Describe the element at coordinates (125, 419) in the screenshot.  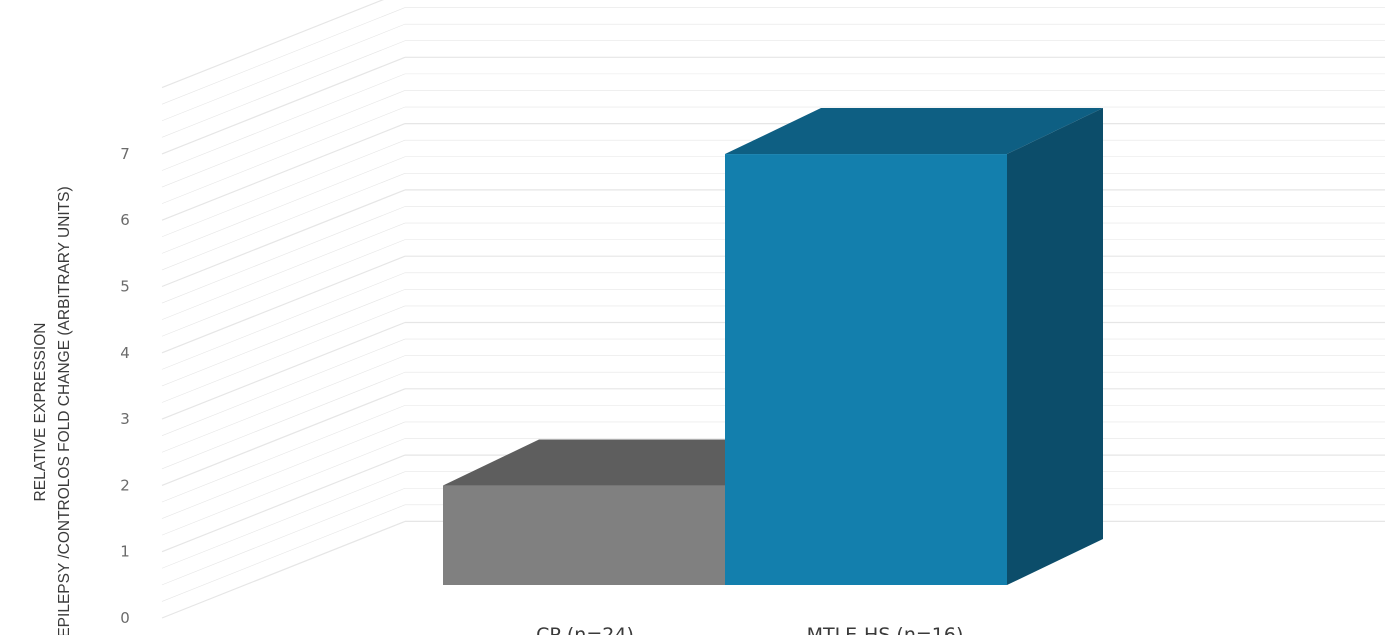
I see `y-tick-label: 3` at that location.